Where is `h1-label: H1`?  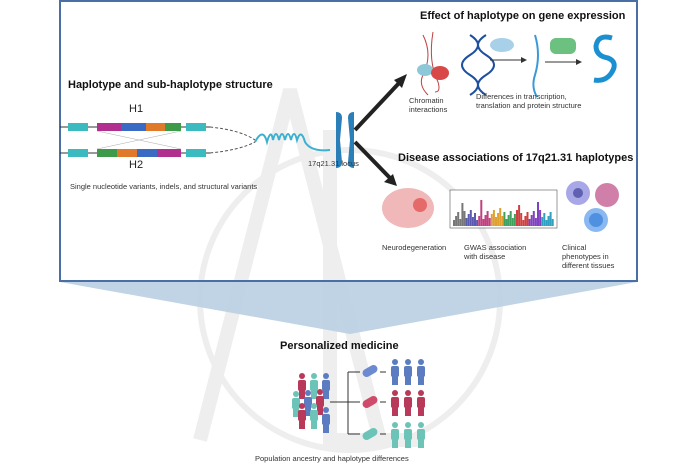
h1-label: H1 is located at coordinates (136, 109).